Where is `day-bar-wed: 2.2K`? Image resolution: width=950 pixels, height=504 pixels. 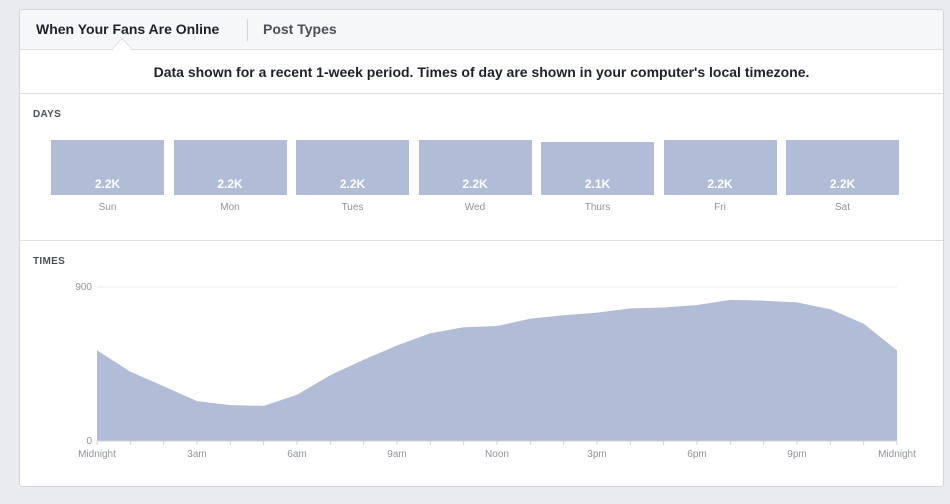
day-bar-wed: 2.2K is located at coordinates (475, 167).